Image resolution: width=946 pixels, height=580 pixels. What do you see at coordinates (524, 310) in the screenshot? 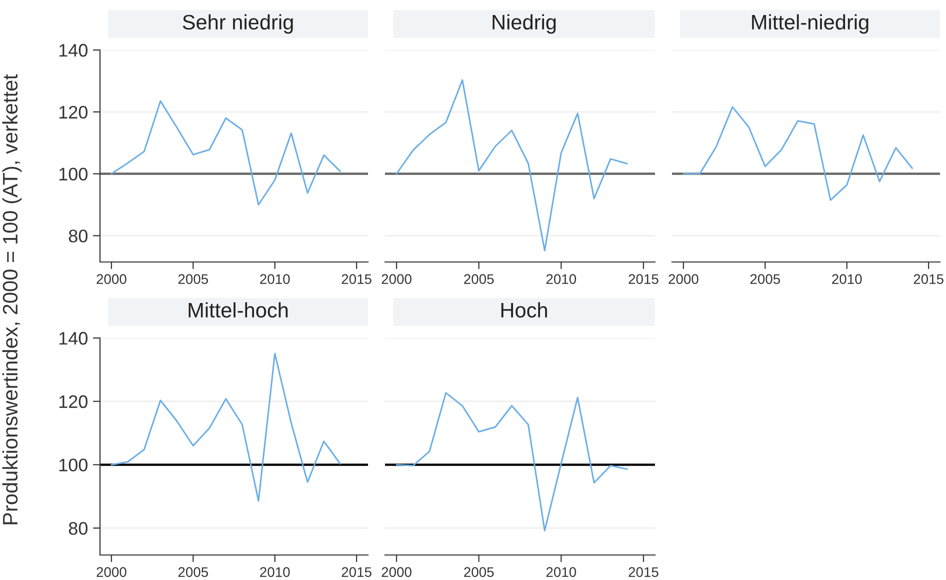
I see `chart-title: Hoch` at bounding box center [524, 310].